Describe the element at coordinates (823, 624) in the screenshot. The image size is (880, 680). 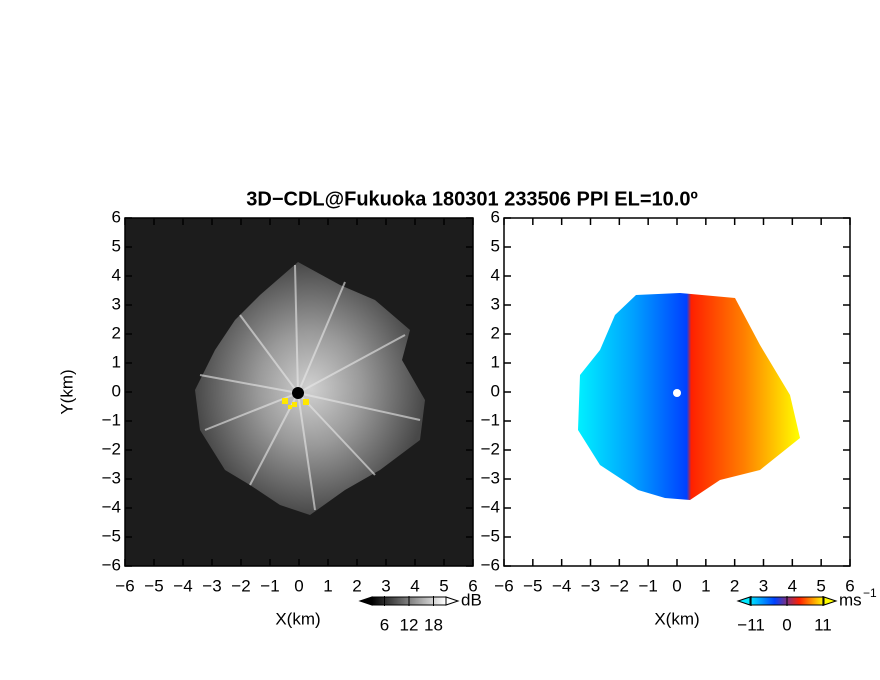
I see `colorbar-tick-label: 11` at that location.